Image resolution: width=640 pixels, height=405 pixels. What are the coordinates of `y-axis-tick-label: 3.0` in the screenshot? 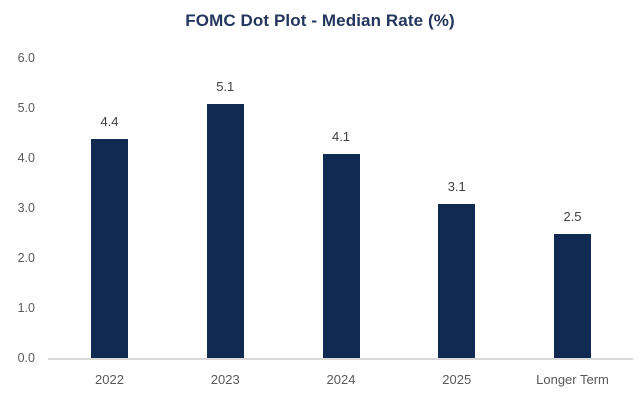 It's located at (26, 208).